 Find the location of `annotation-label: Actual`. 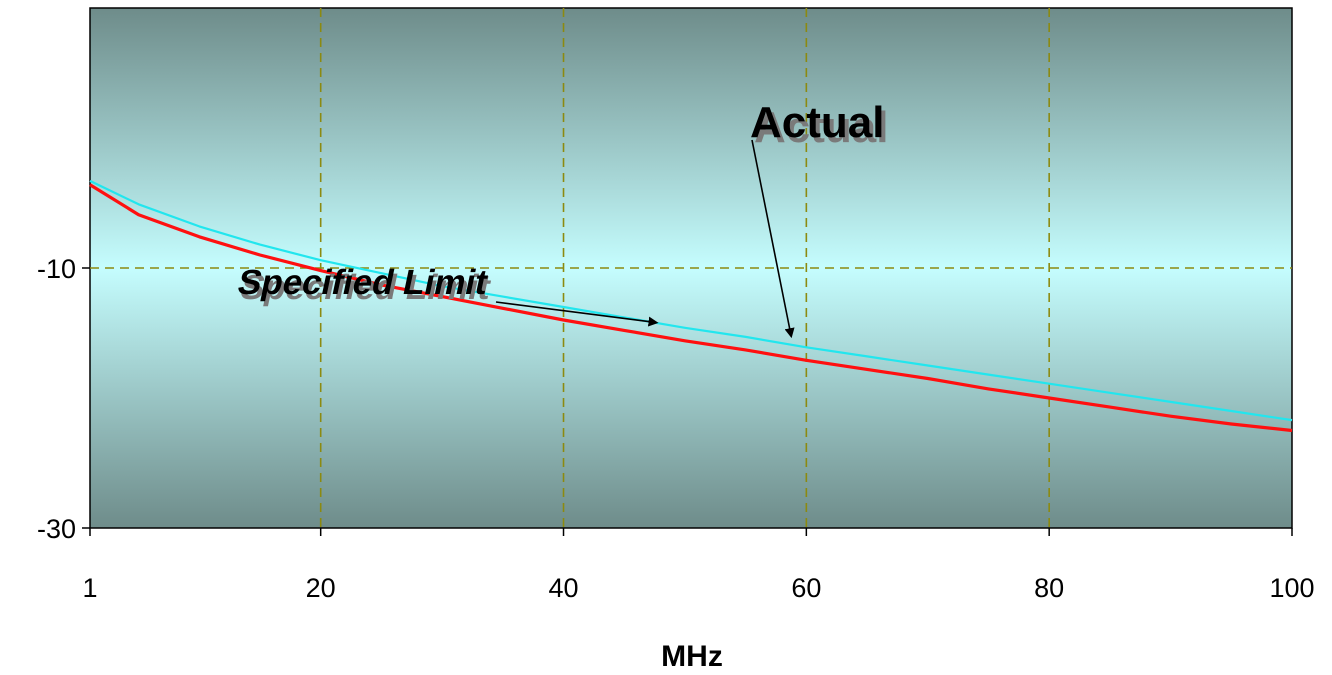

annotation-label: Actual is located at coordinates (817, 122).